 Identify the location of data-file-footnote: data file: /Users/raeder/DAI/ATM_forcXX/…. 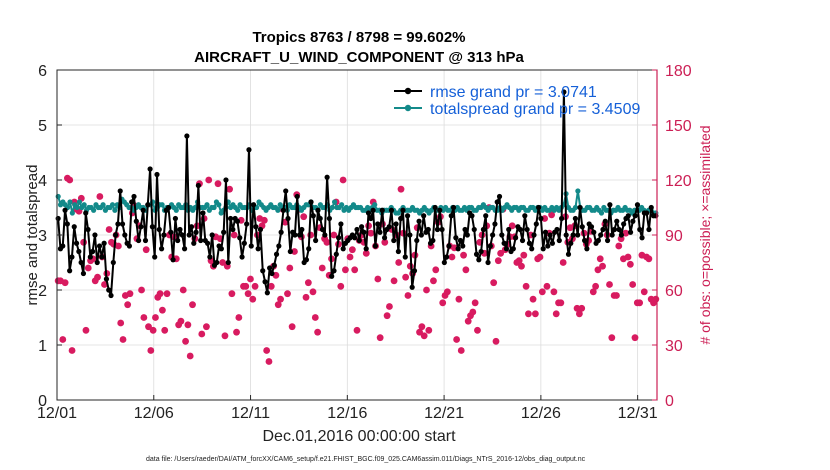
(366, 459).